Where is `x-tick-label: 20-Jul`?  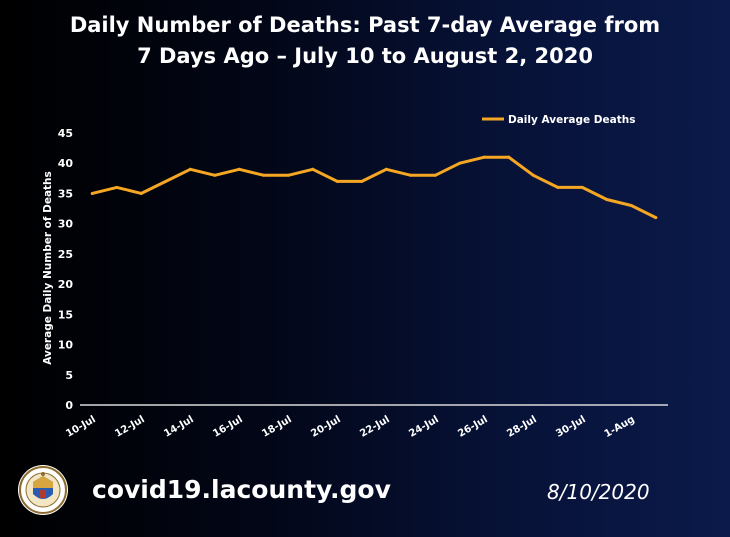 x-tick-label: 20-Jul is located at coordinates (326, 427).